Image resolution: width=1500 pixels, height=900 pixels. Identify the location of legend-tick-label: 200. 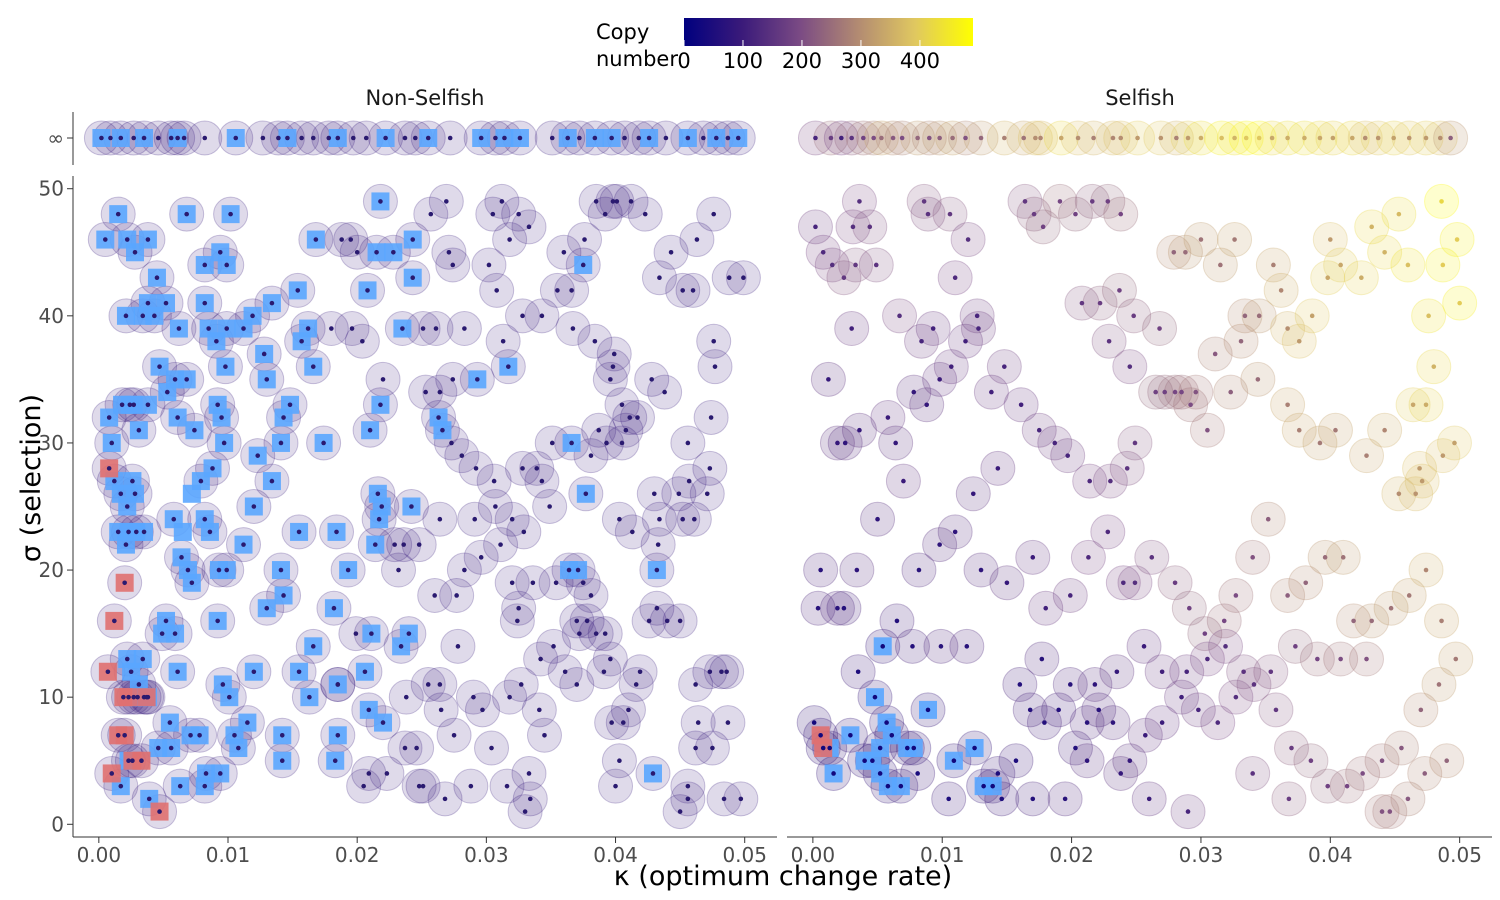
(802, 61).